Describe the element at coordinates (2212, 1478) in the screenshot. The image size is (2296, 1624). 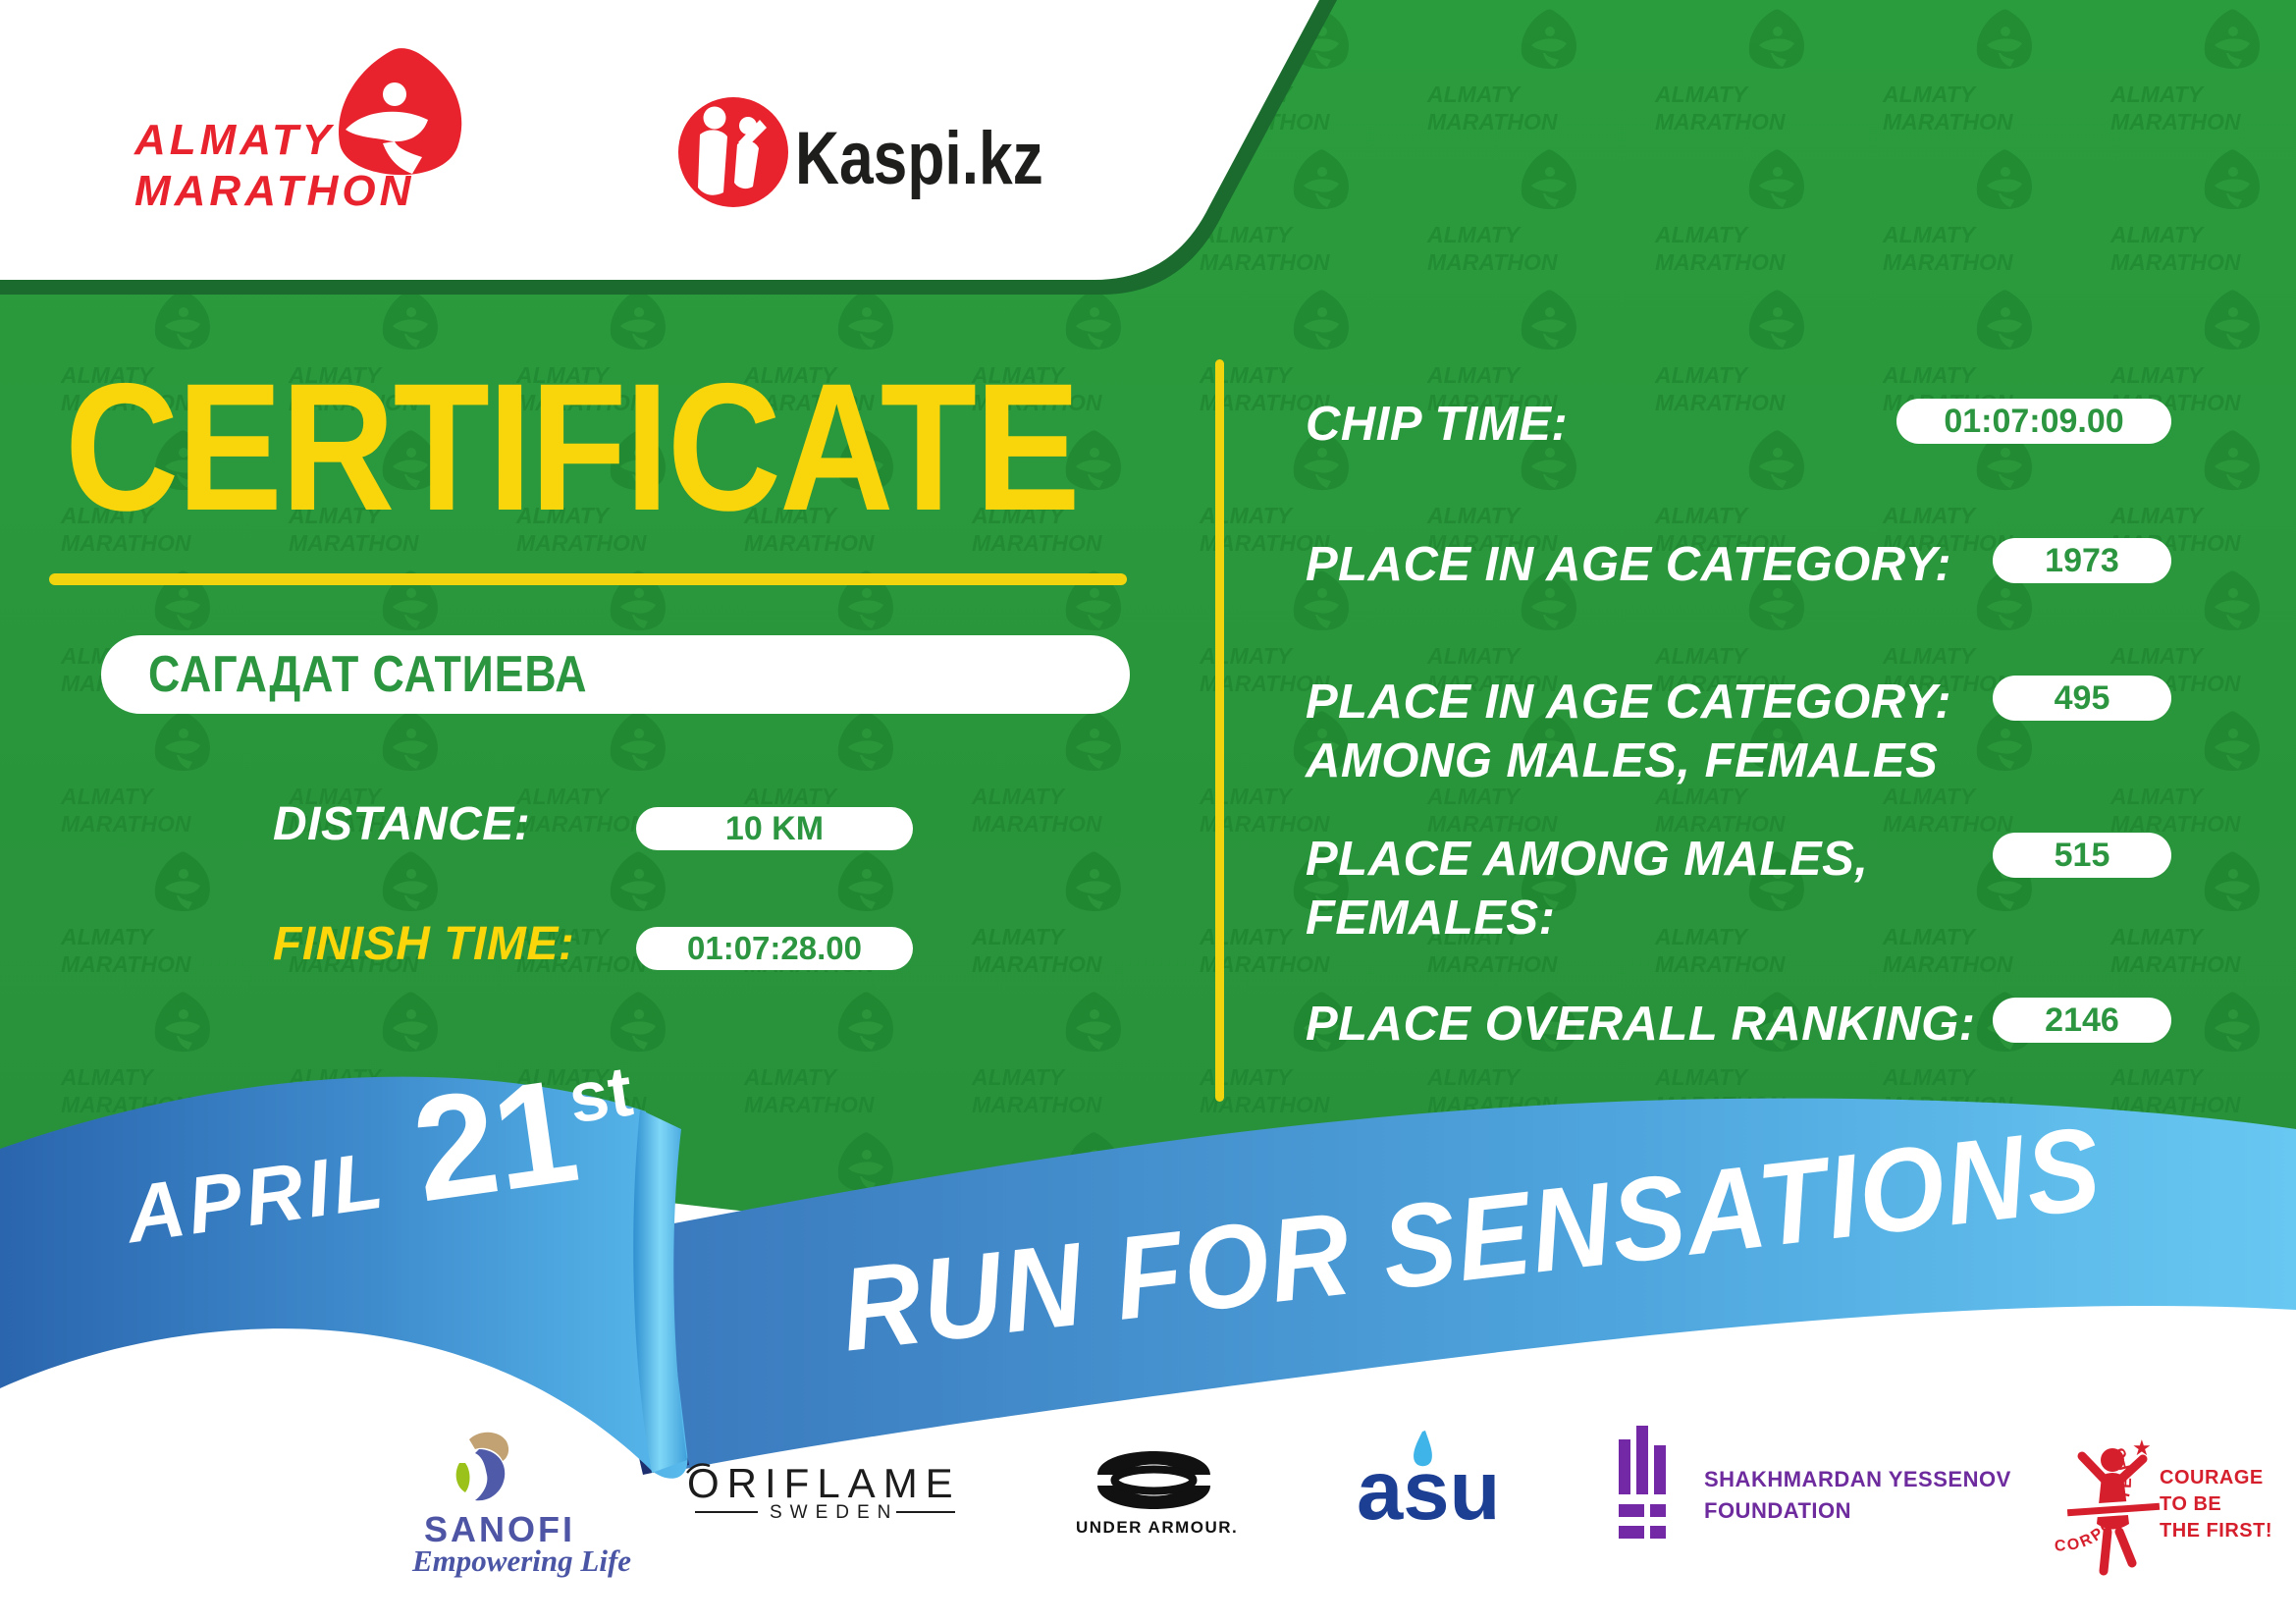
I see `courage-text-line1: COURAGE` at that location.